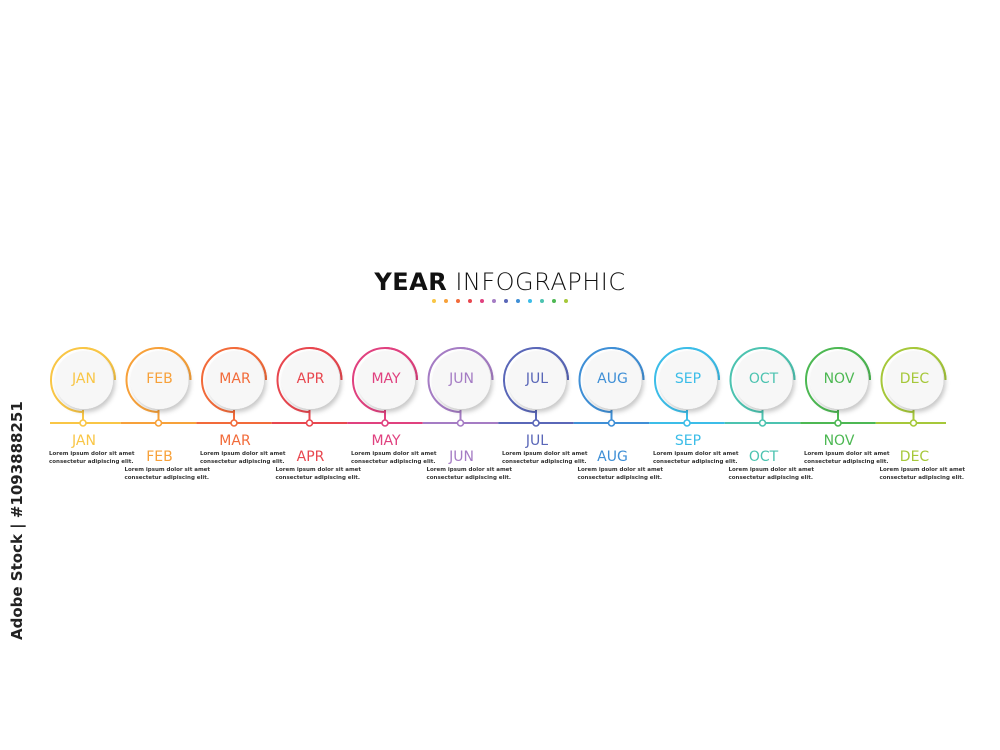 The height and width of the screenshot is (750, 1000). Describe the element at coordinates (500, 301) in the screenshot. I see `title-dots` at that location.